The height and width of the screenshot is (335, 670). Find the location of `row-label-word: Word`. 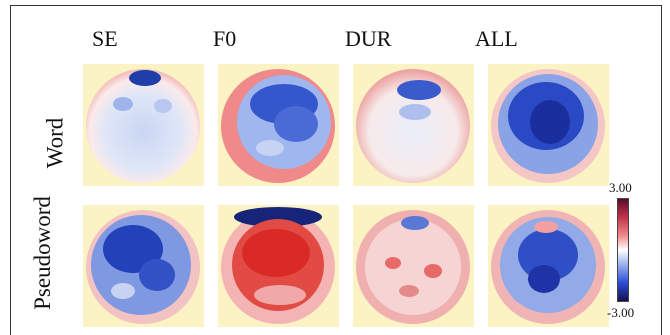

row-label-word: Word is located at coordinates (55, 143).